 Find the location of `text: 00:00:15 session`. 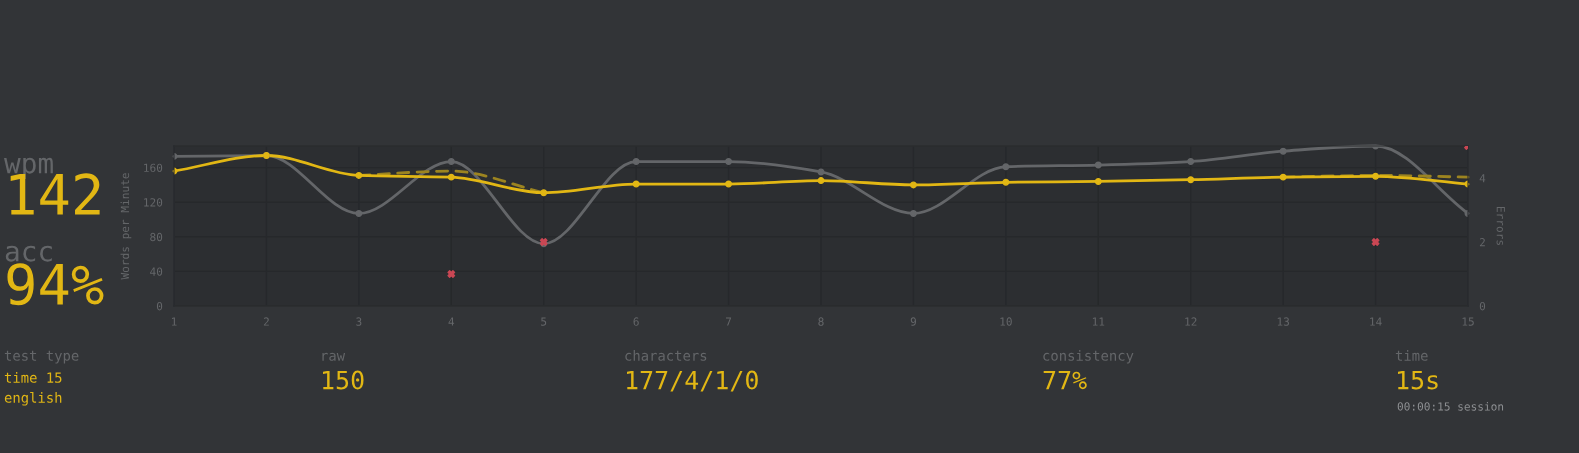

text: 00:00:15 session is located at coordinates (1450, 406).